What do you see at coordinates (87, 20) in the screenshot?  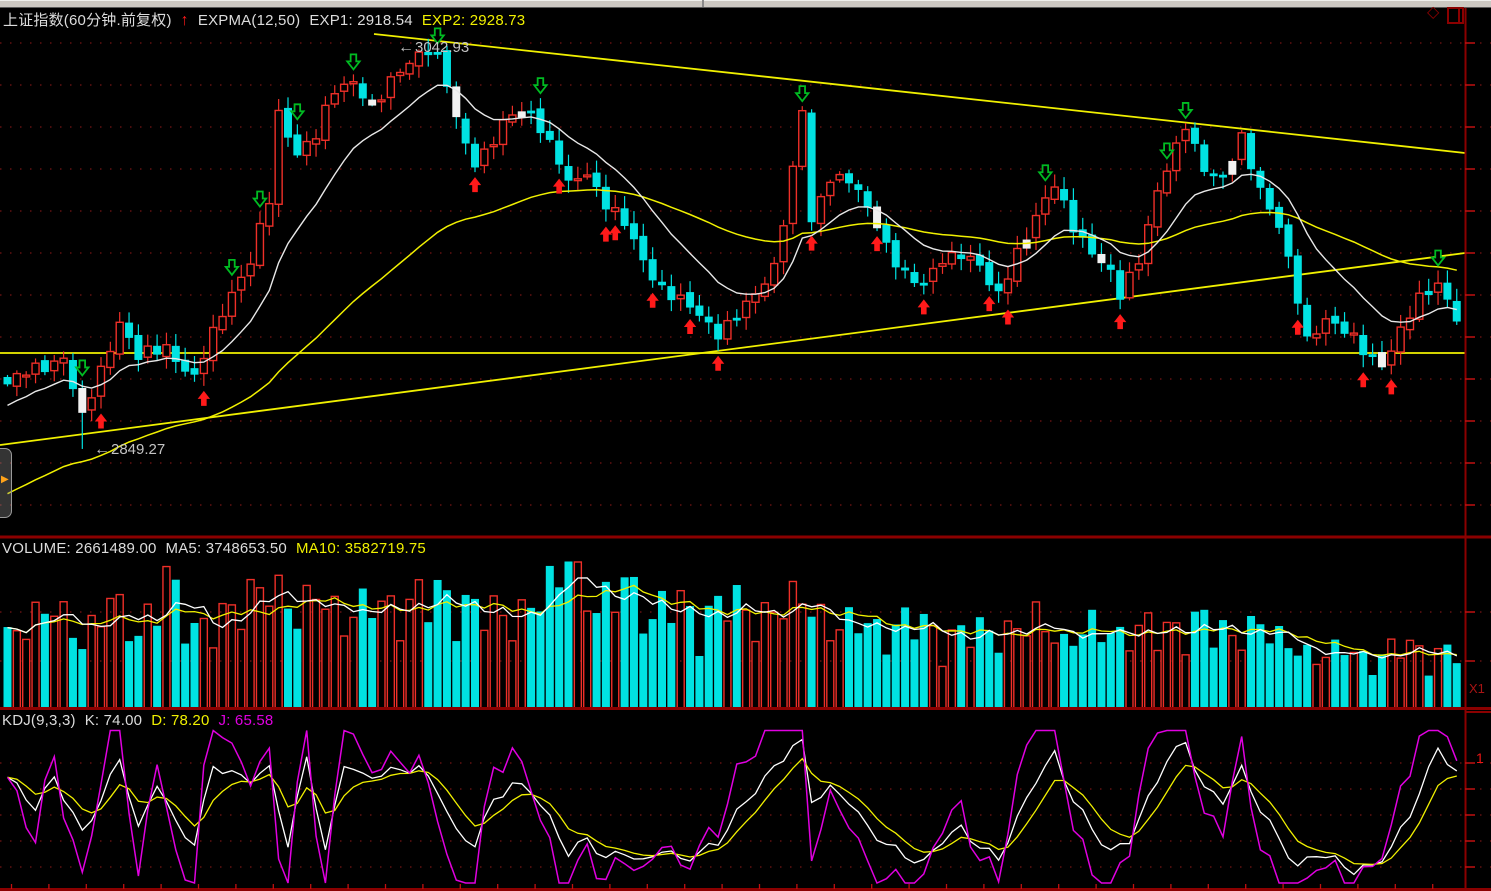 I see `instrument-title: 上证指数(60分钟.前复权)` at bounding box center [87, 20].